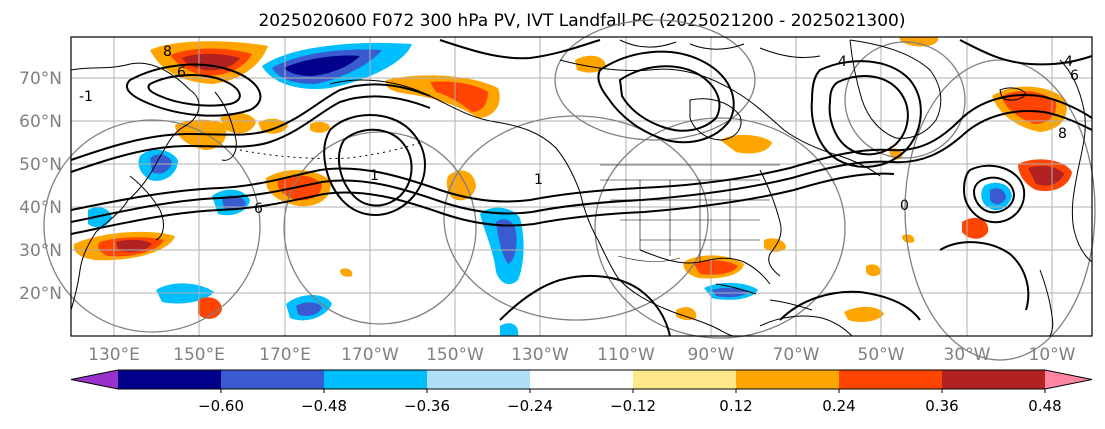 The height and width of the screenshot is (429, 1105). Describe the element at coordinates (1044, 406) in the screenshot. I see `colorbar-tick-label: 0.48` at that location.